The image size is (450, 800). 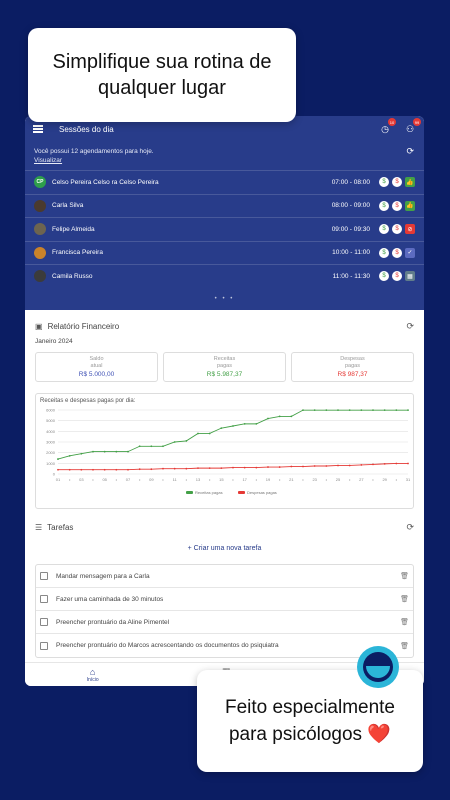 What do you see at coordinates (96, 359) in the screenshot?
I see `card-label: Saldo` at bounding box center [96, 359].